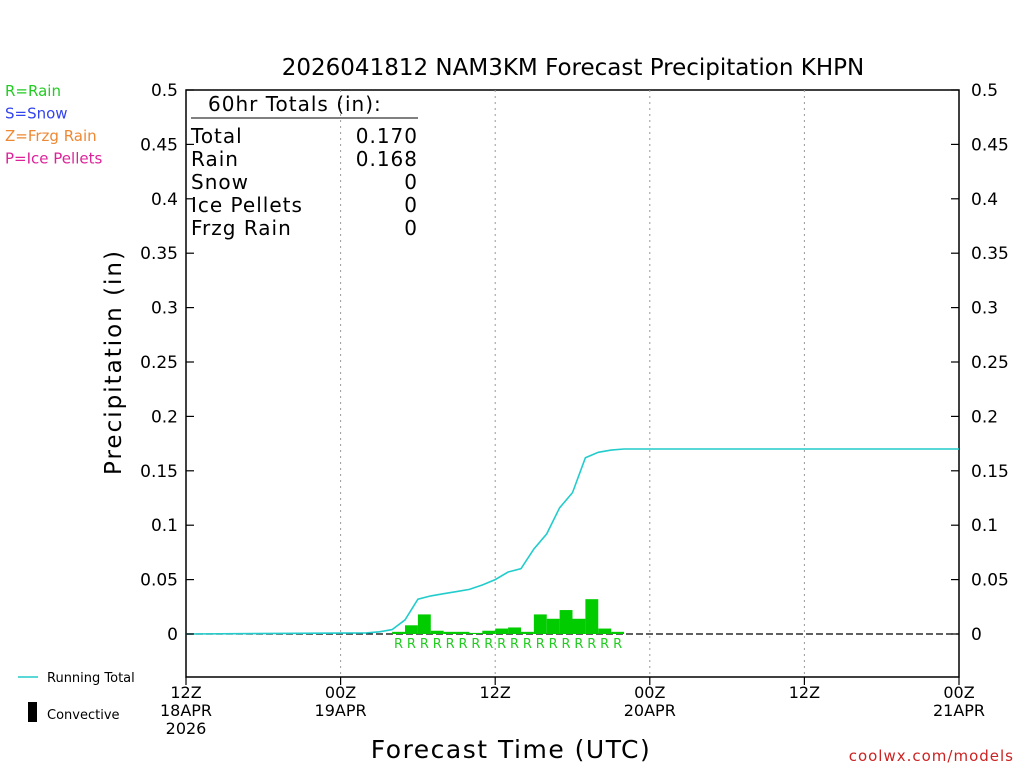 Image resolution: width=1024 pixels, height=768 pixels. I want to click on x-axis-label: Forecast Time (UTC), so click(511, 749).